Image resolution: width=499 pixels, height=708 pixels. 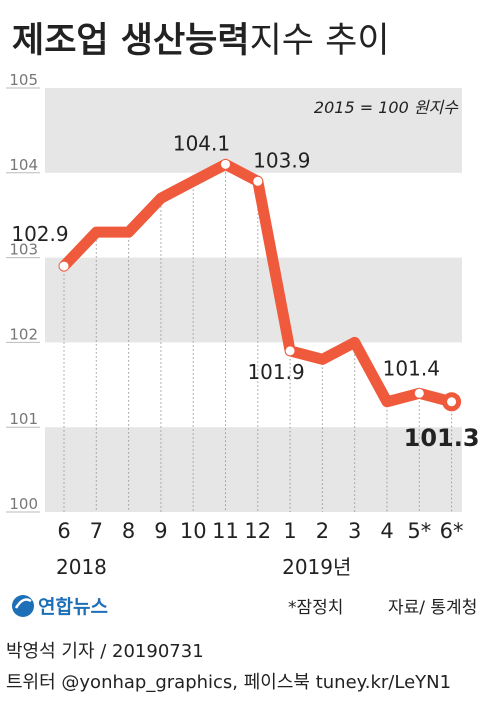 What do you see at coordinates (23, 250) in the screenshot?
I see `y-tick-label-103: 103` at bounding box center [23, 250].